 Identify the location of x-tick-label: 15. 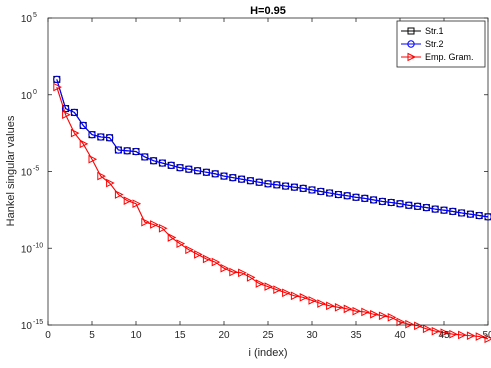
(180, 335).